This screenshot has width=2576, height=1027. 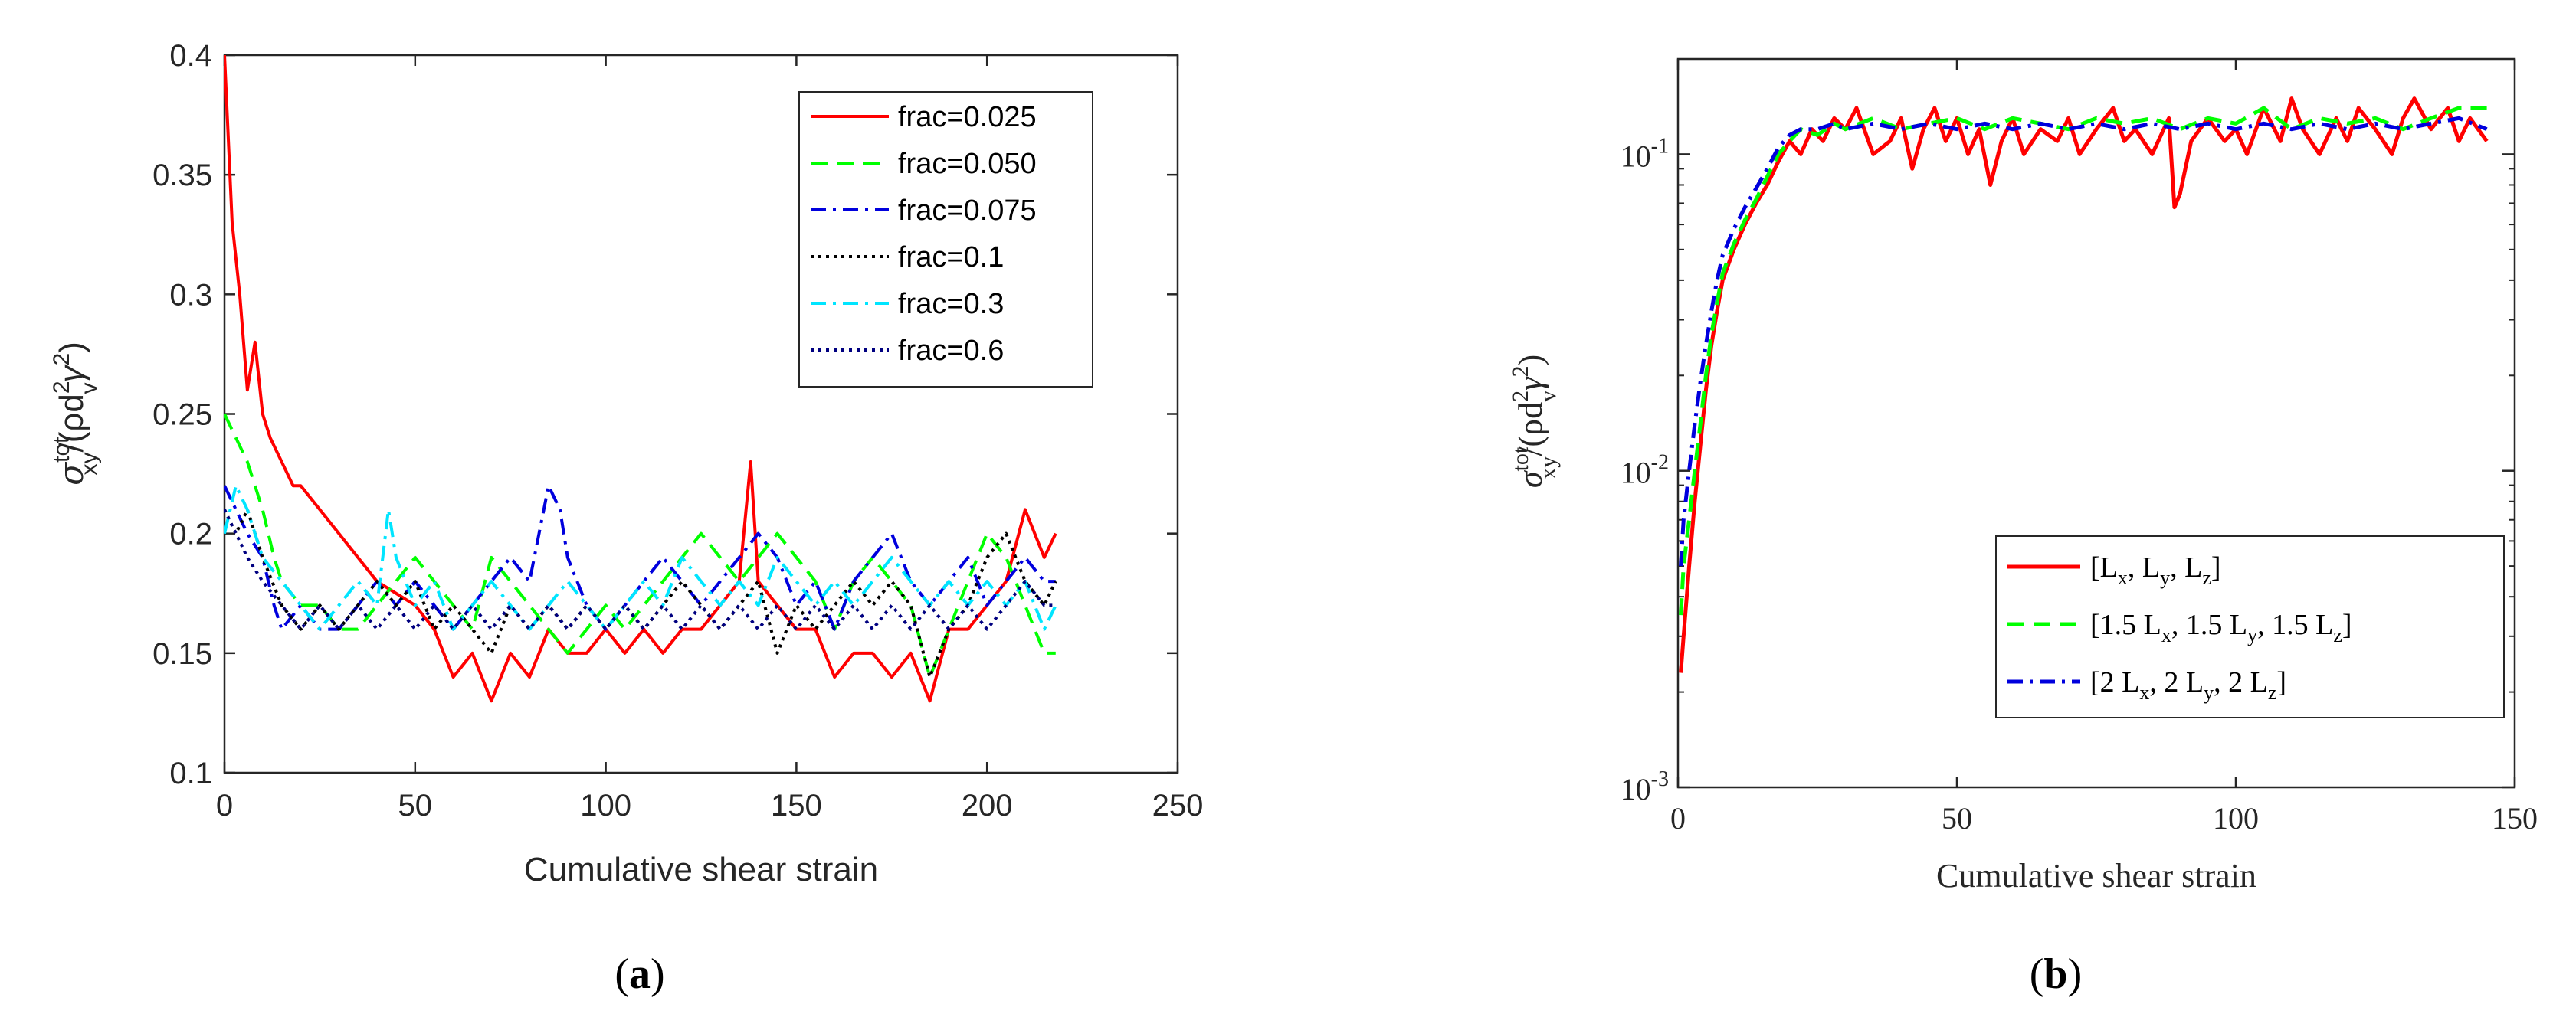 What do you see at coordinates (1660, 463) in the screenshot?
I see `panel-b-y-tick-exp: -2` at bounding box center [1660, 463].